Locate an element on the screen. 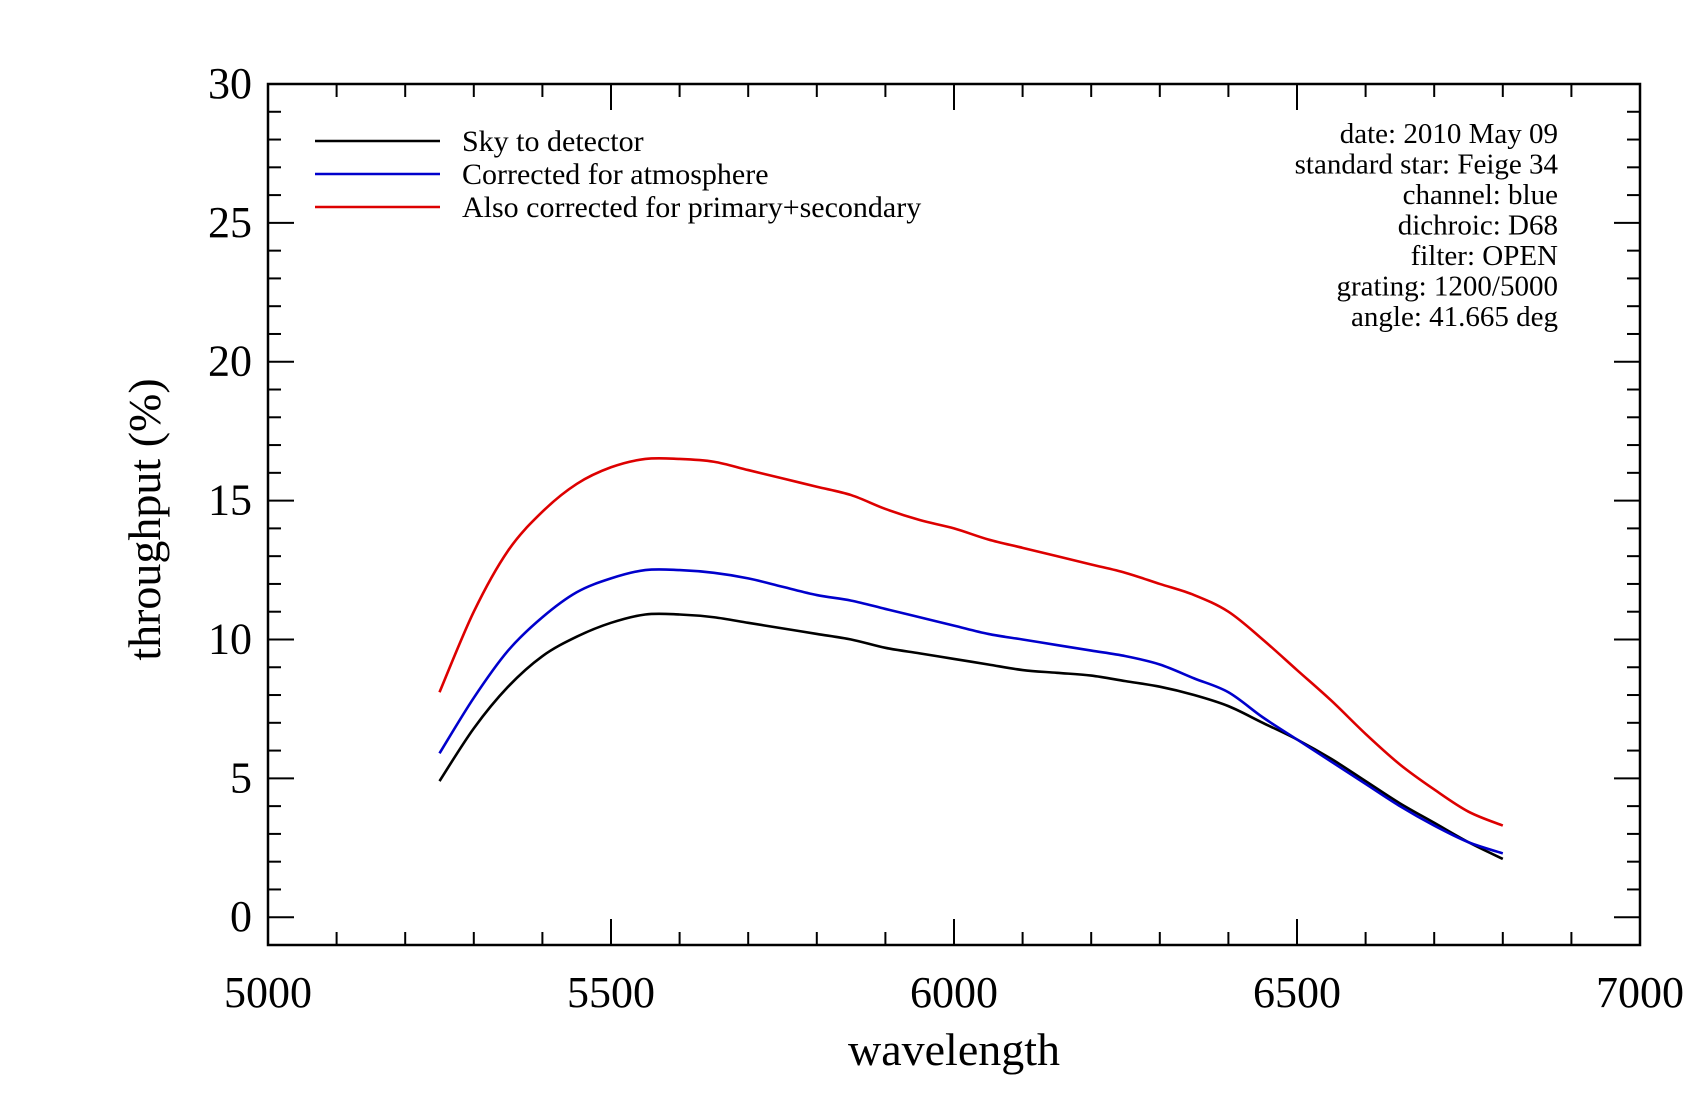 This screenshot has width=1700, height=1100. series-path is located at coordinates (971, 736).